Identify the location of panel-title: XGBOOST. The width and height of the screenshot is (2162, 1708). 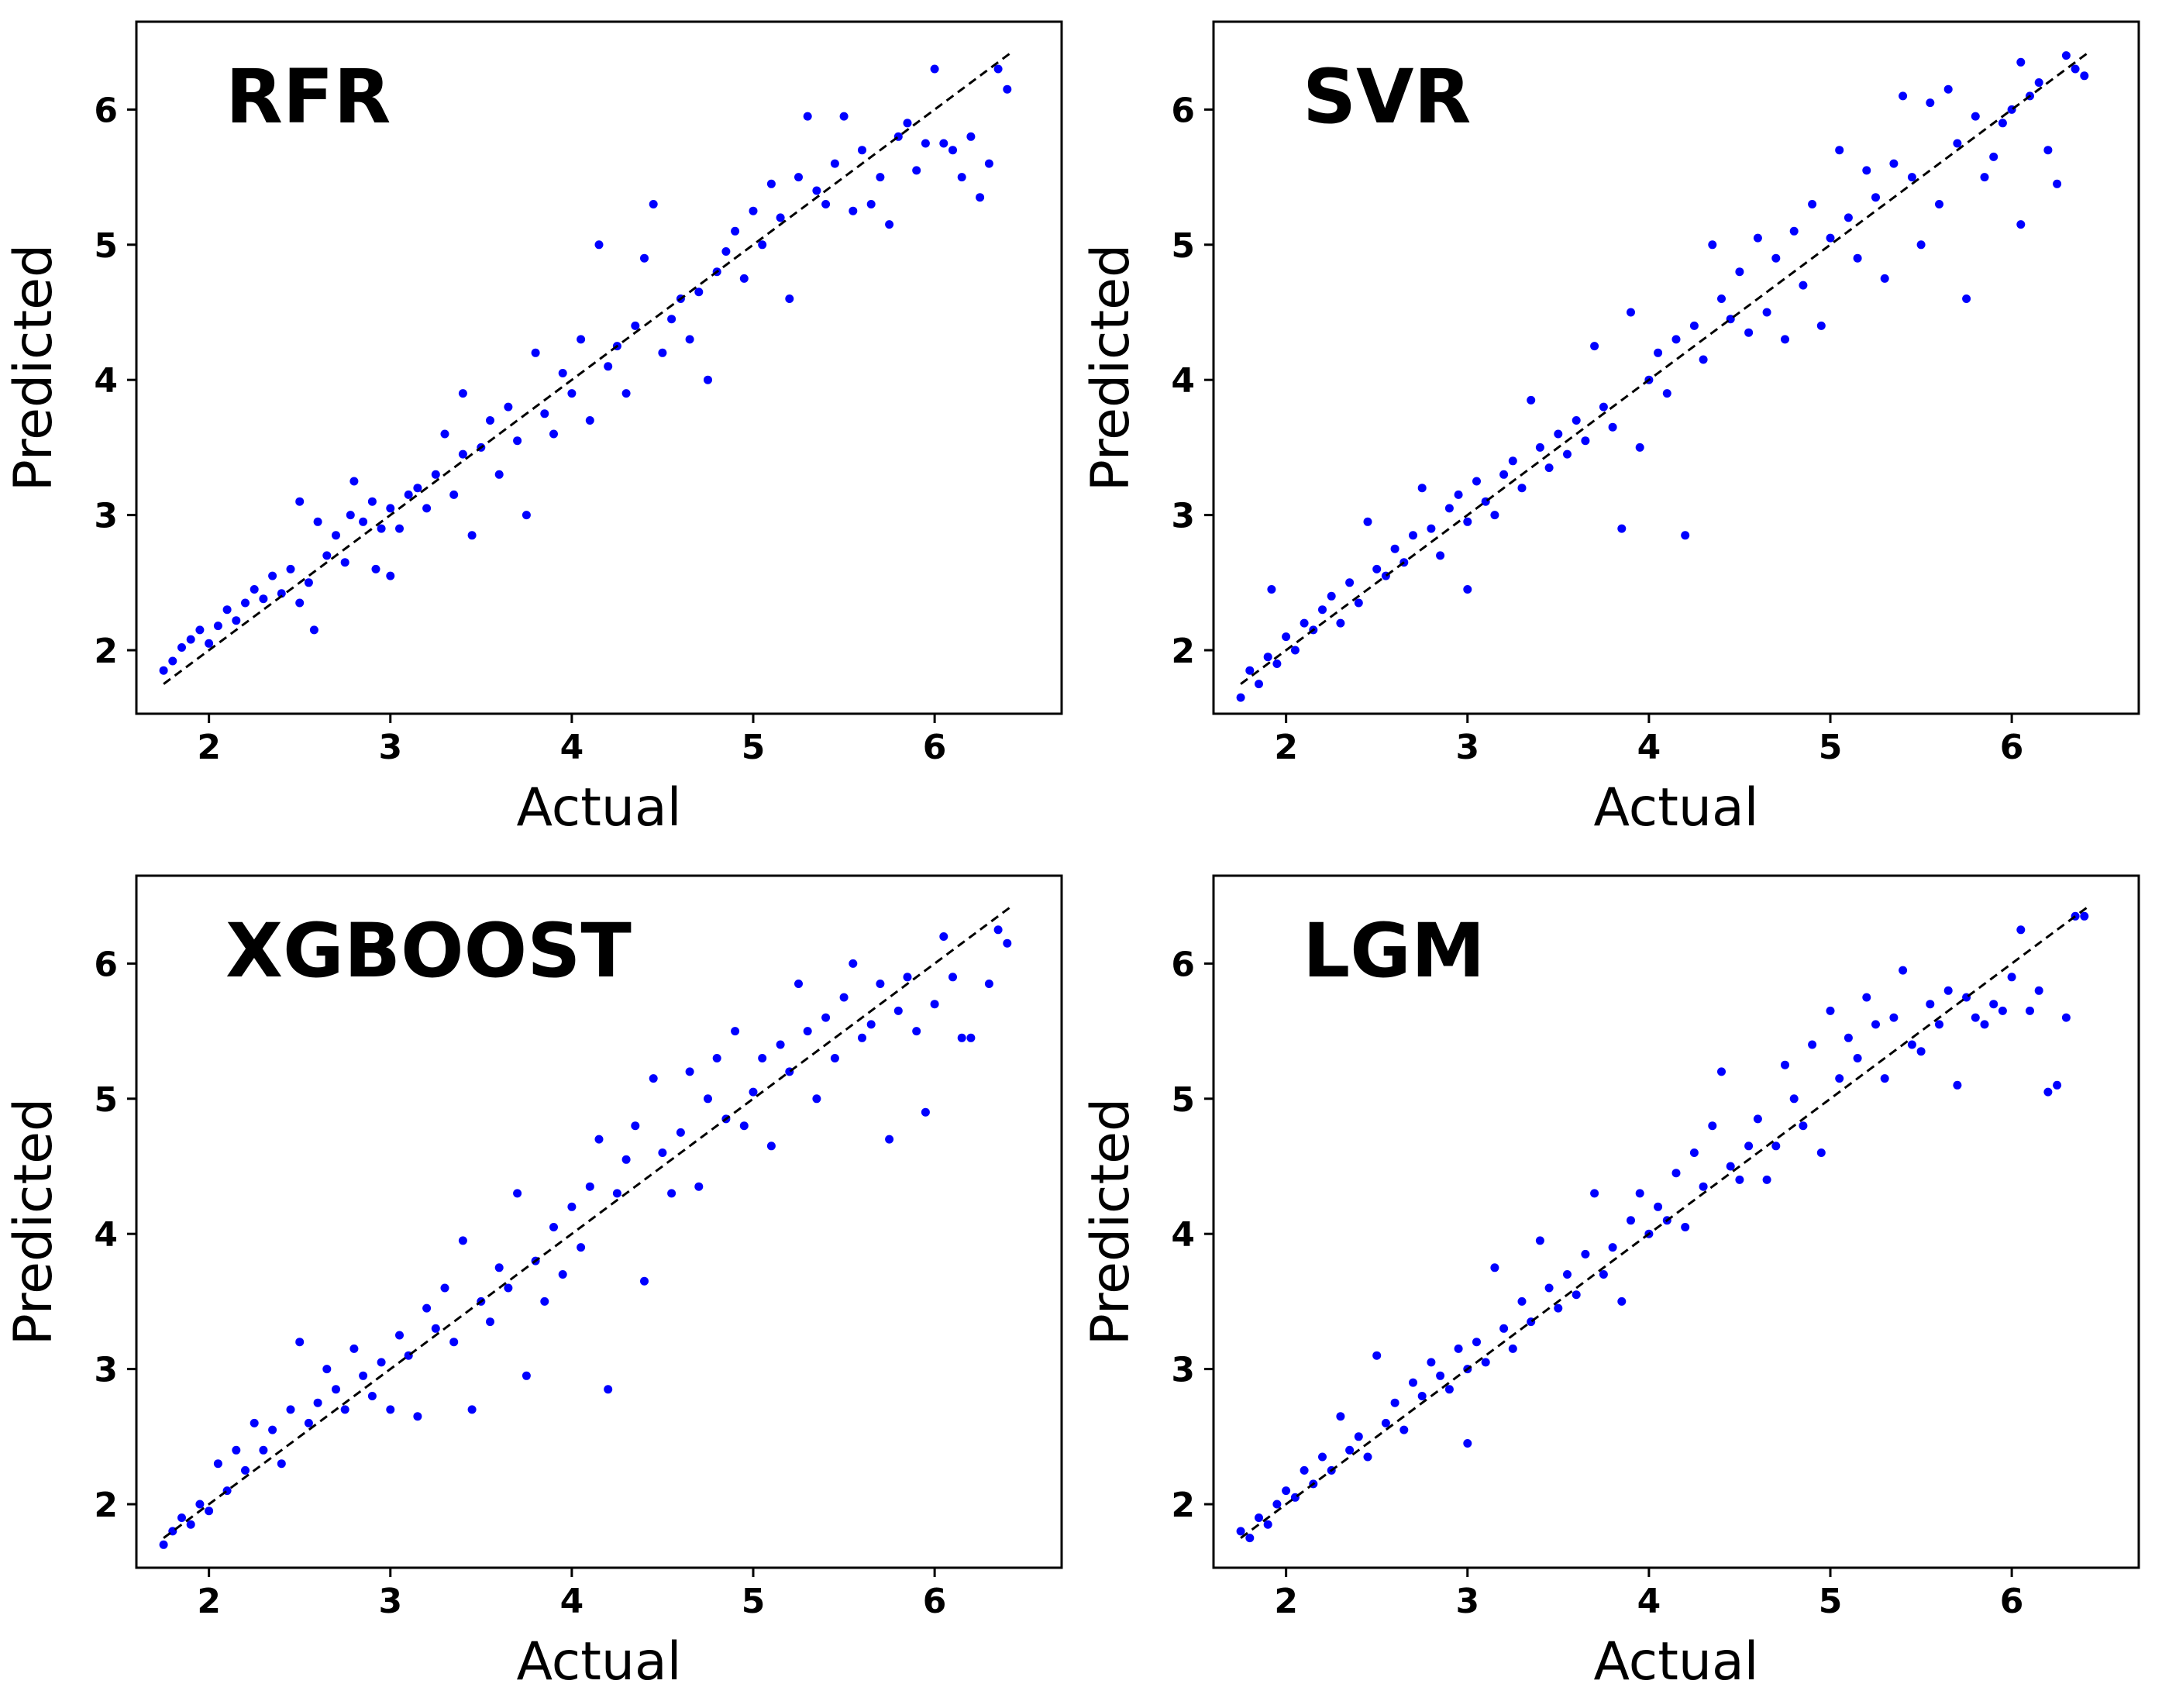
(429, 951).